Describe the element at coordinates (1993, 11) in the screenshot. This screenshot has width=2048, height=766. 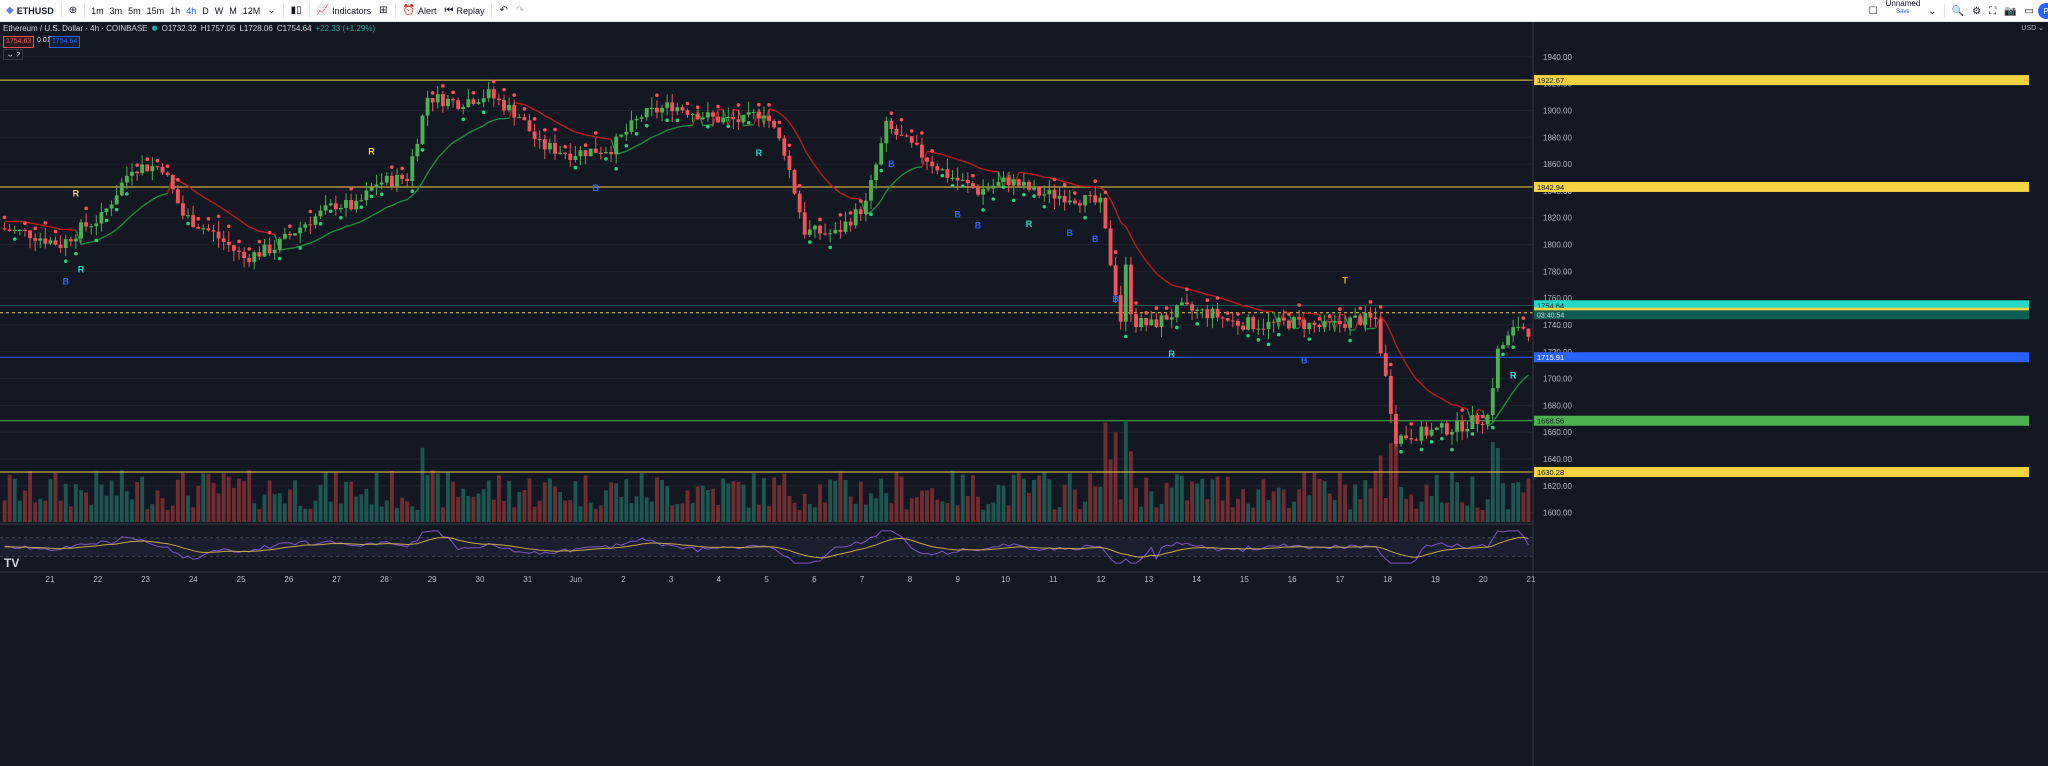
I see `fullscreen-icon: ⛶` at that location.